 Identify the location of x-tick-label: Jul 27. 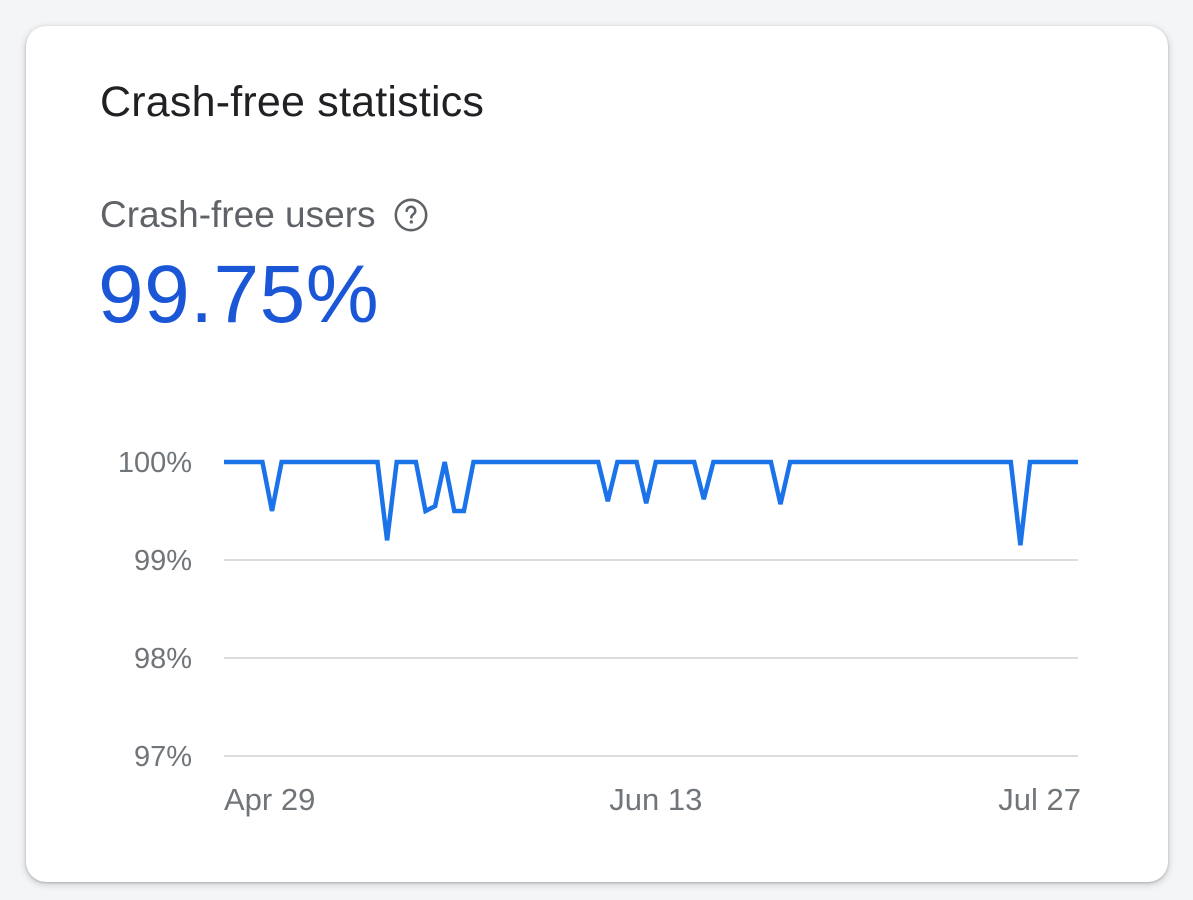
(1039, 799).